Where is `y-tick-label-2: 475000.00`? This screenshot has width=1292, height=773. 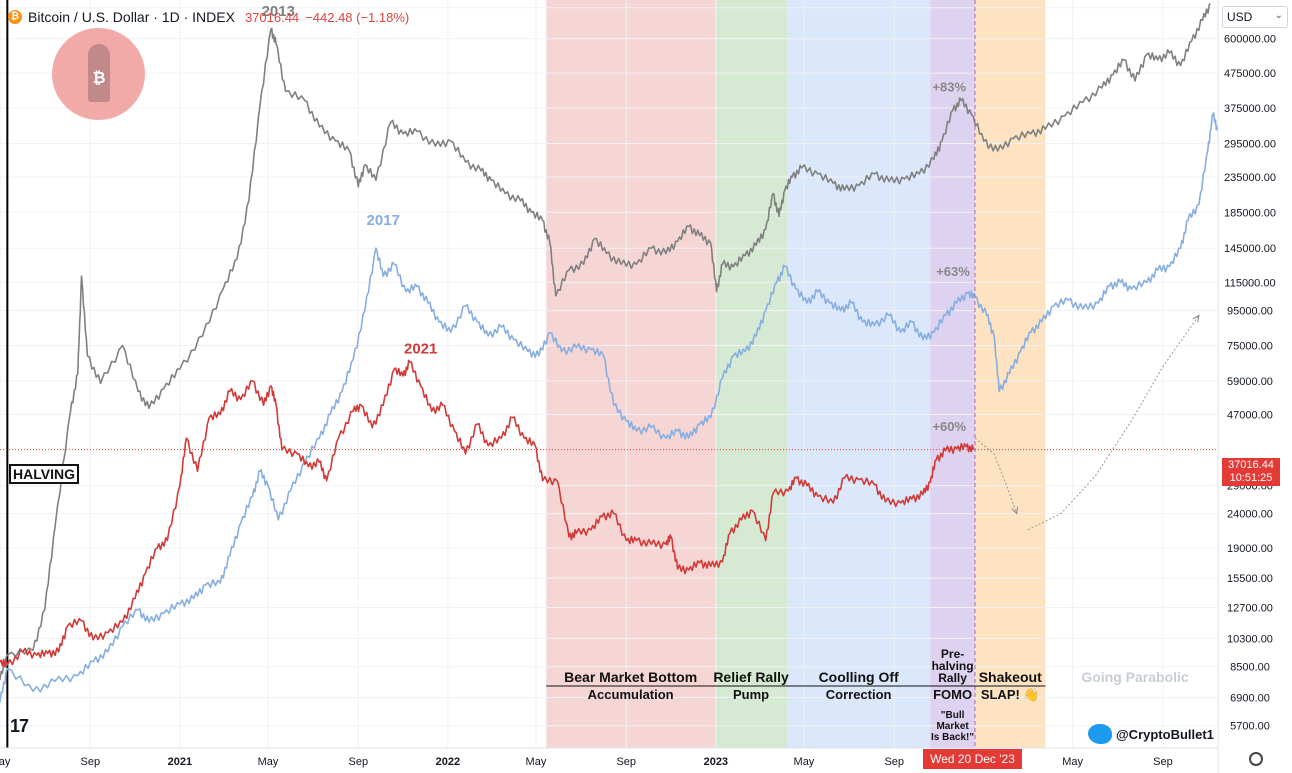 y-tick-label-2: 475000.00 is located at coordinates (1250, 74).